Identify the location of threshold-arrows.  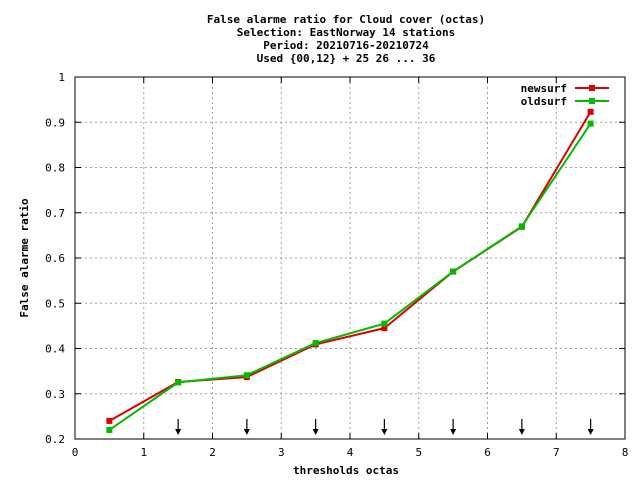
(384, 427).